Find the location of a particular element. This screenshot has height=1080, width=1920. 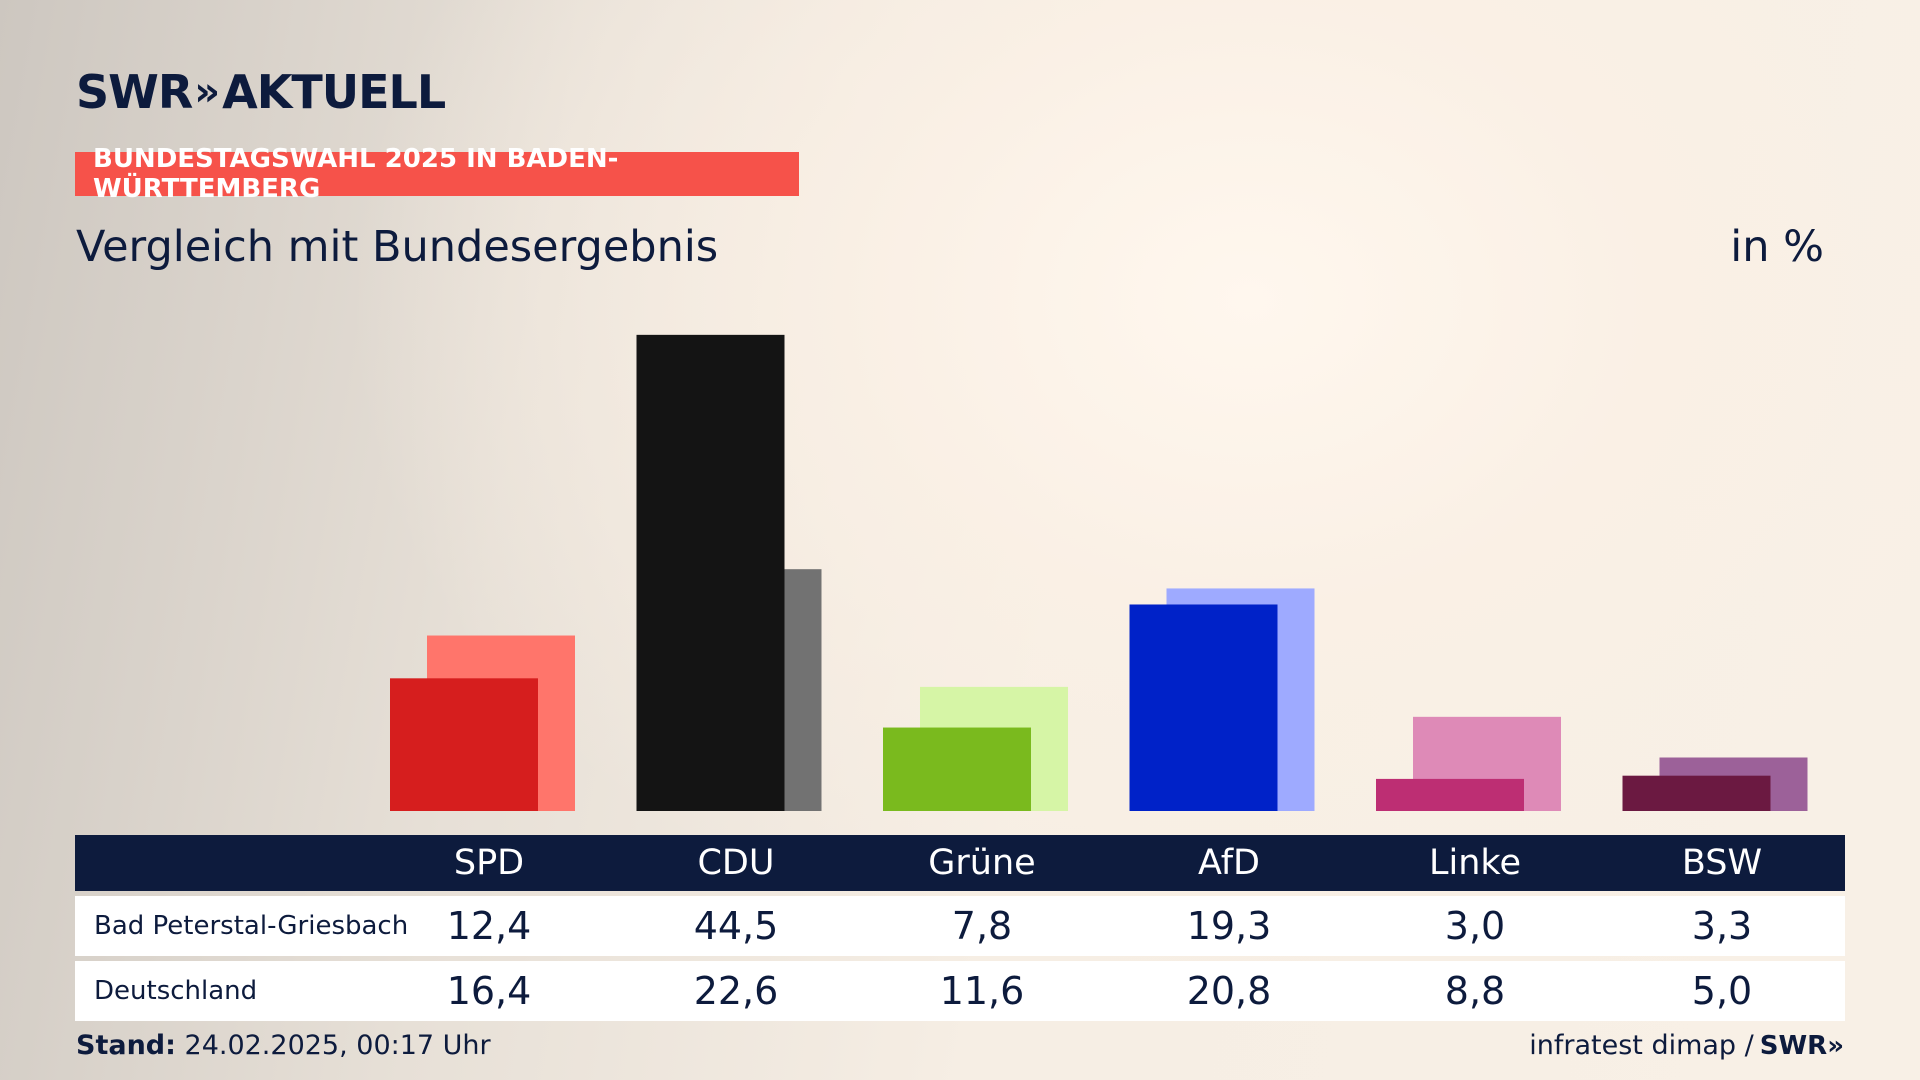

source-text: infratest dimap / is located at coordinates (1641, 1045).